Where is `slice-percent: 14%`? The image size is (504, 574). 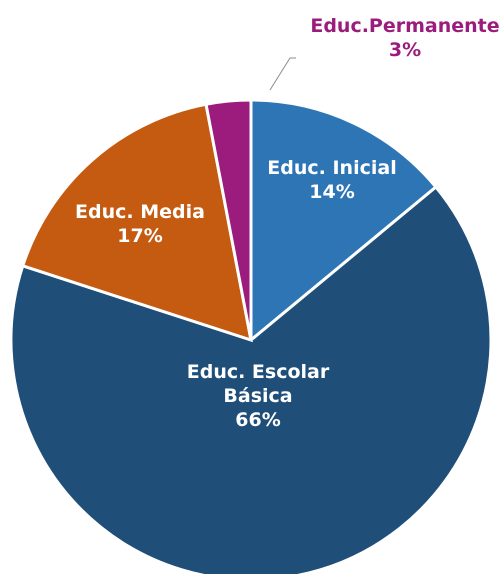 slice-percent: 14% is located at coordinates (331, 192).